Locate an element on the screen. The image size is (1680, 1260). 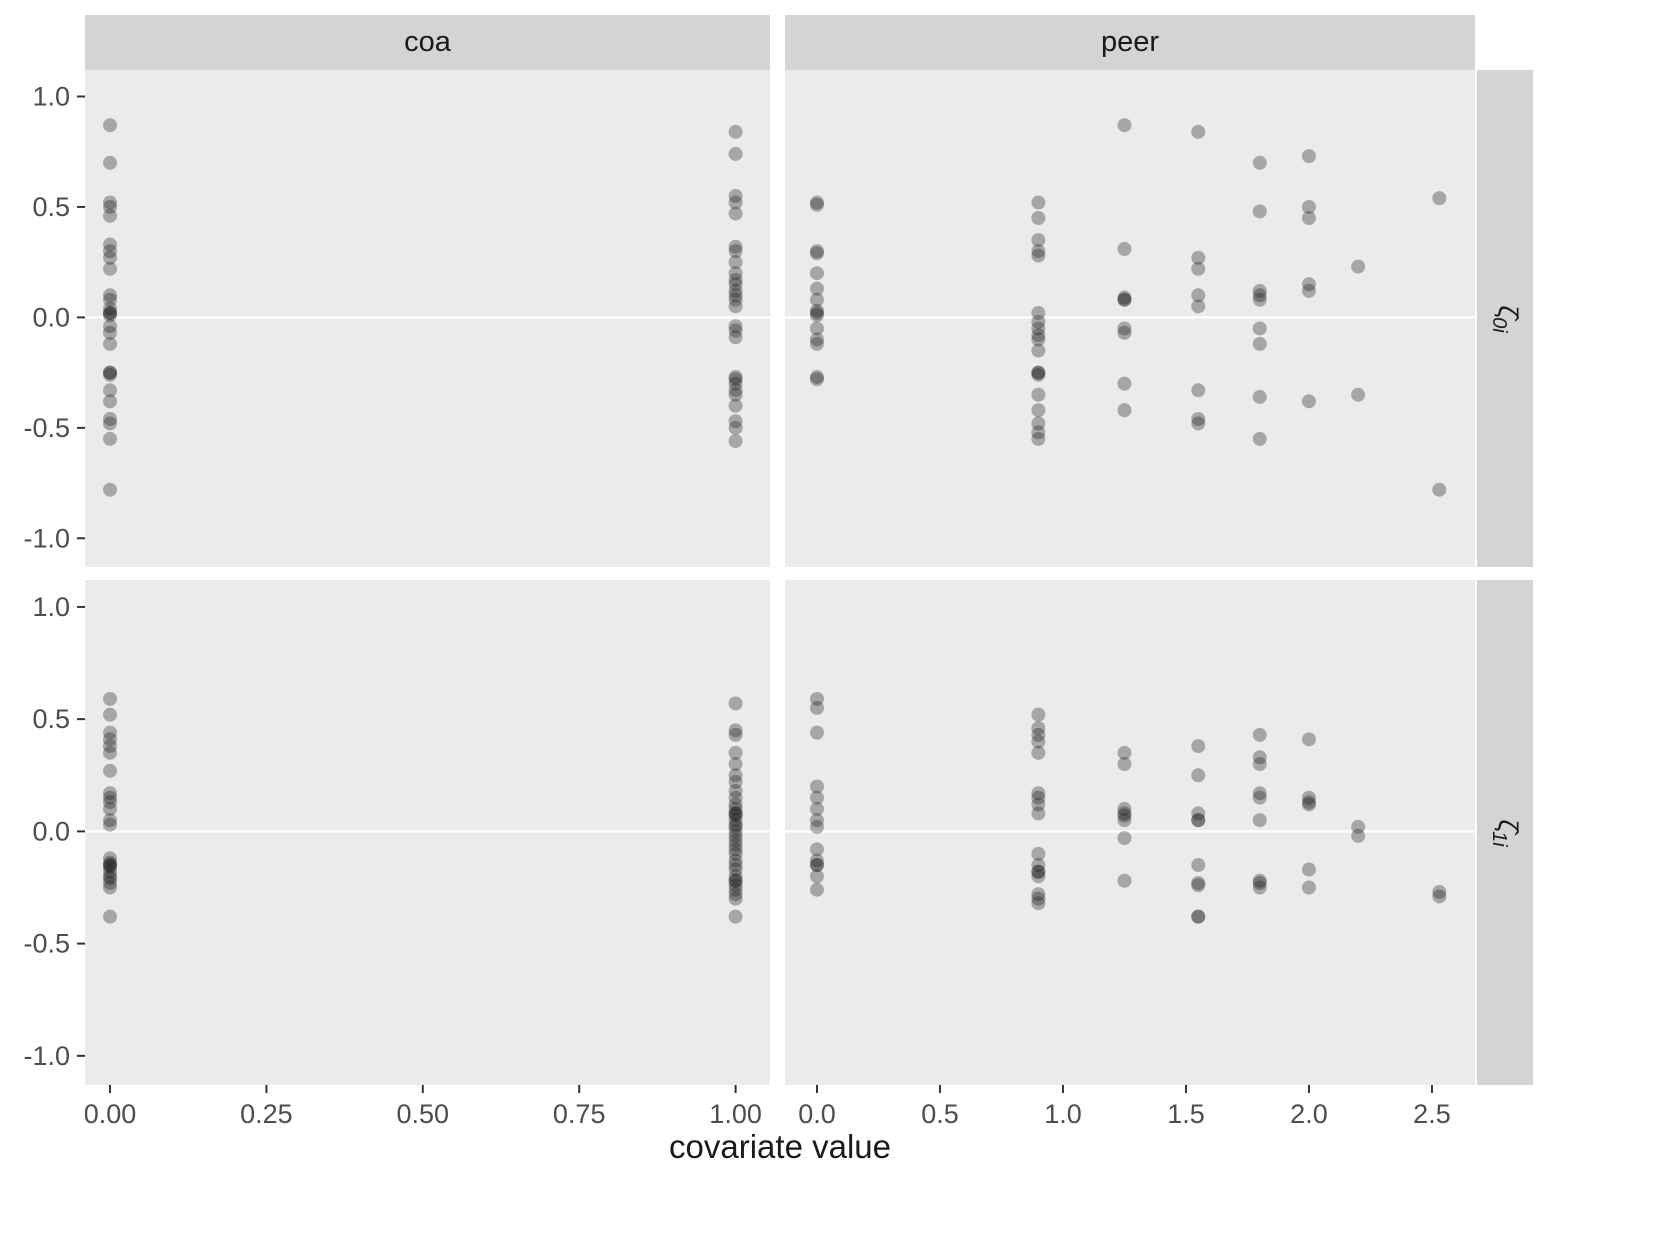
facet-strip-peer: peer is located at coordinates (1130, 42).